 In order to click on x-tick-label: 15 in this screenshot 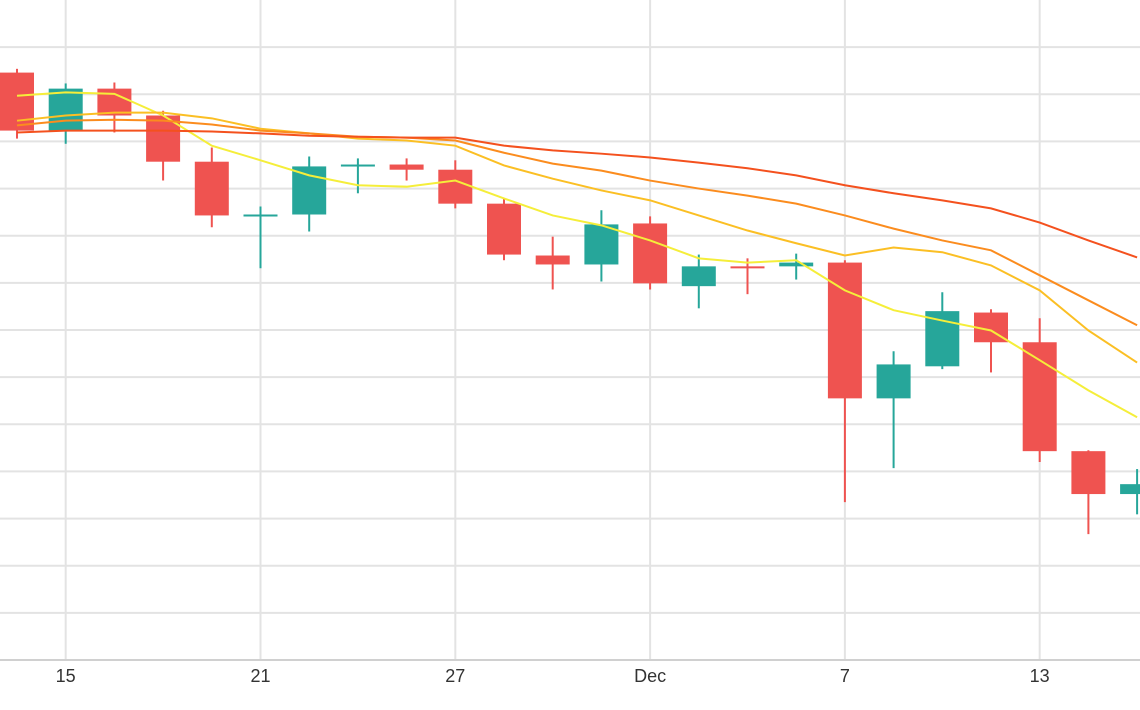, I will do `click(66, 676)`.